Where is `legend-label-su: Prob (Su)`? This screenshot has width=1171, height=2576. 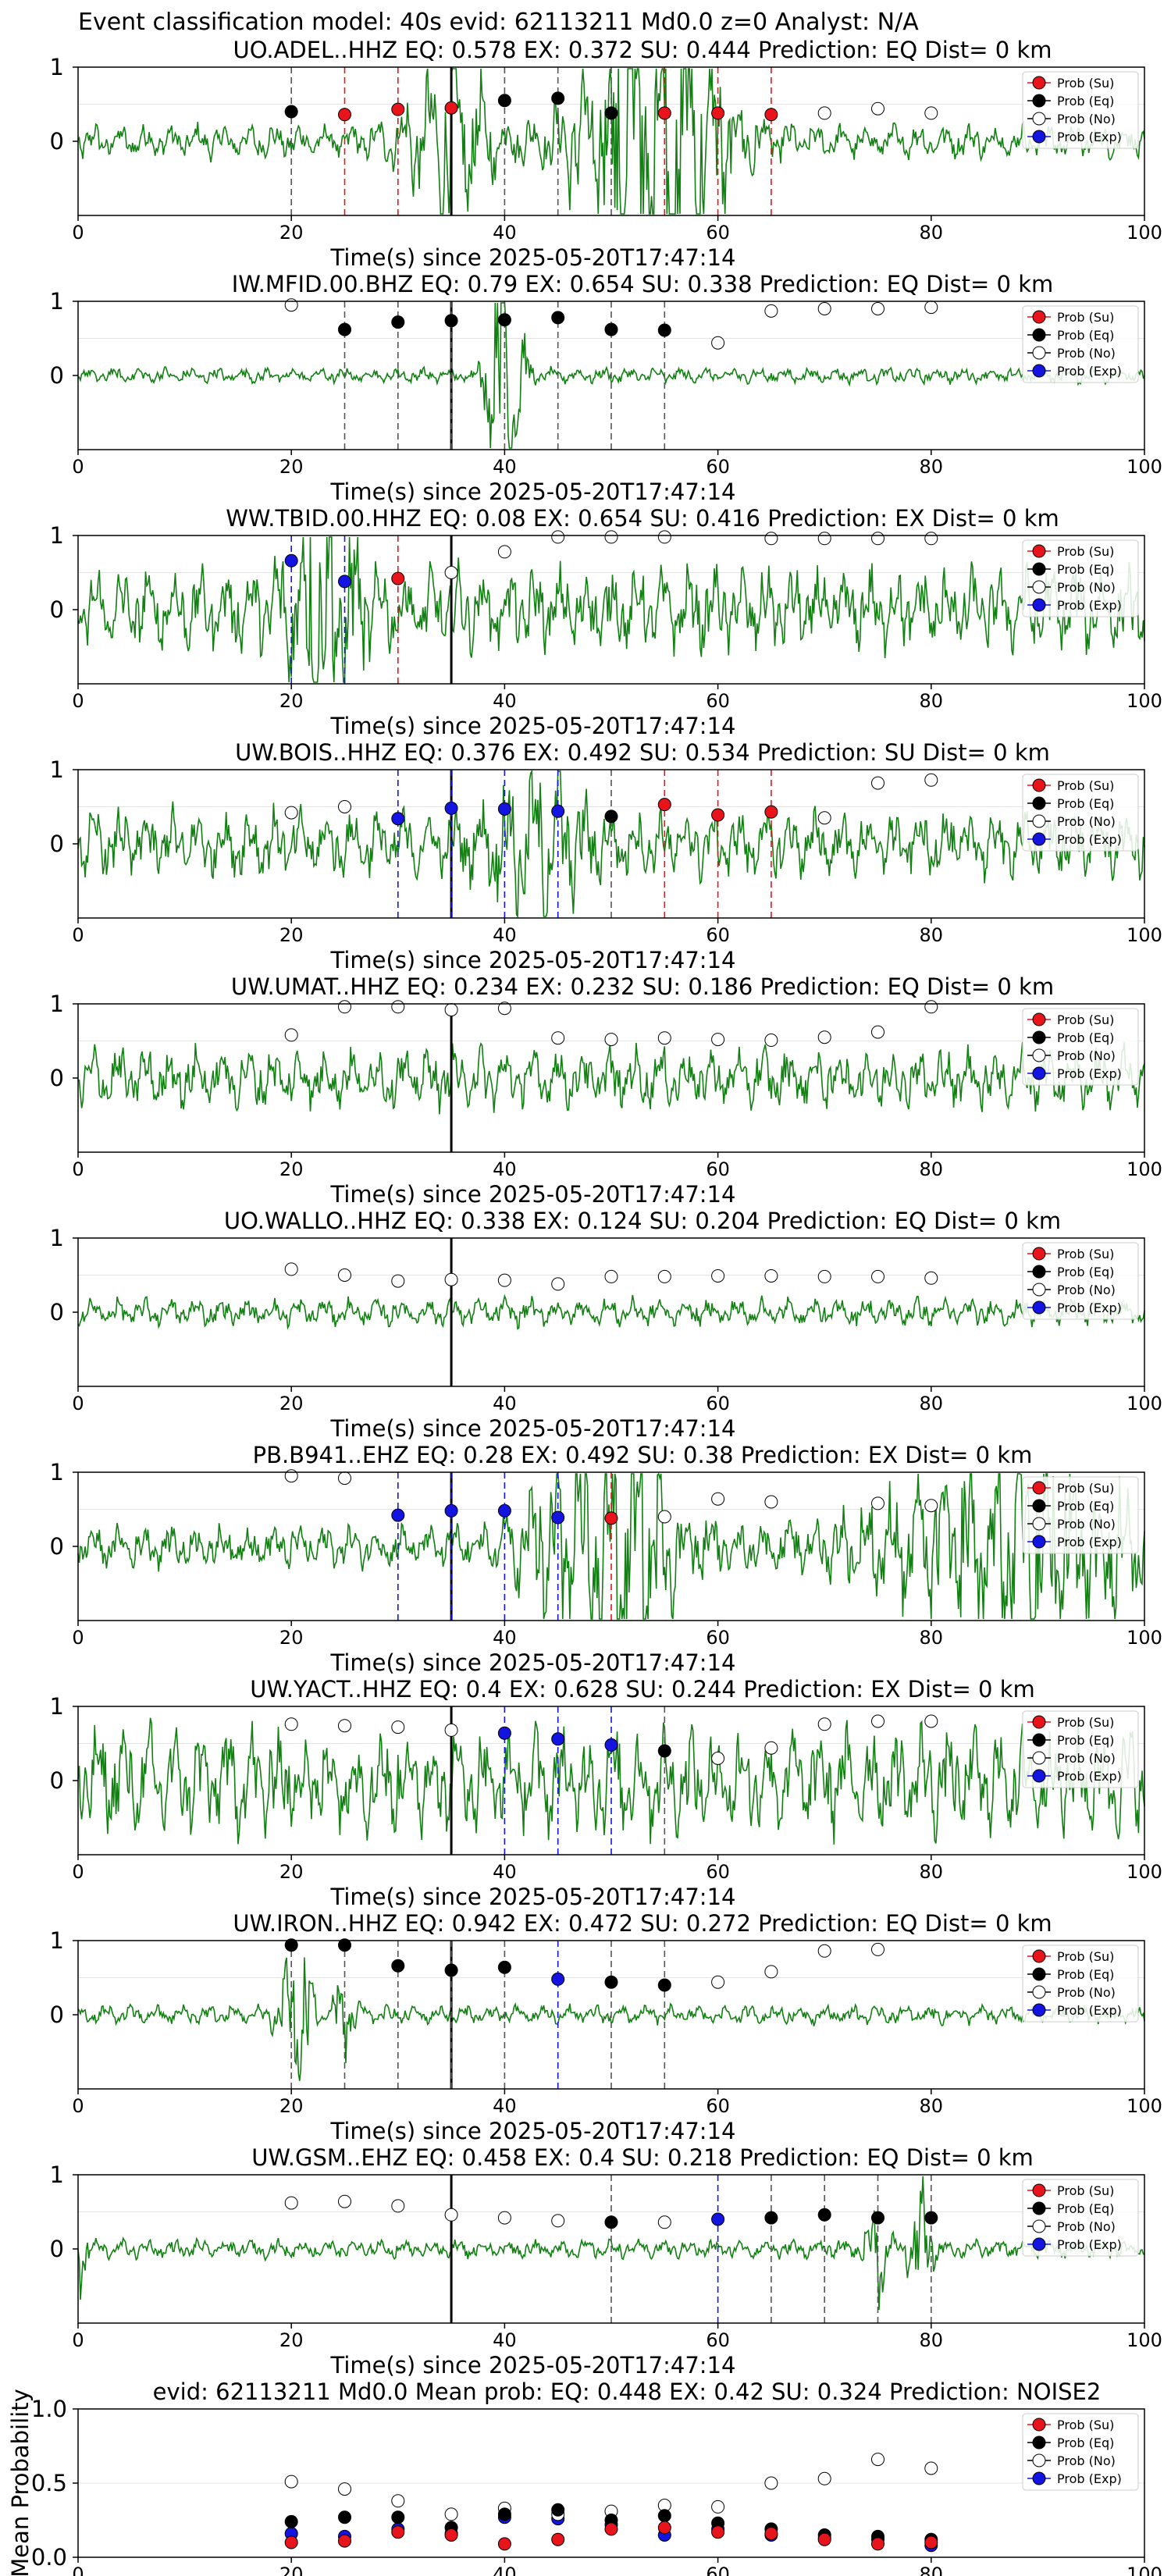 legend-label-su: Prob (Su) is located at coordinates (1085, 1722).